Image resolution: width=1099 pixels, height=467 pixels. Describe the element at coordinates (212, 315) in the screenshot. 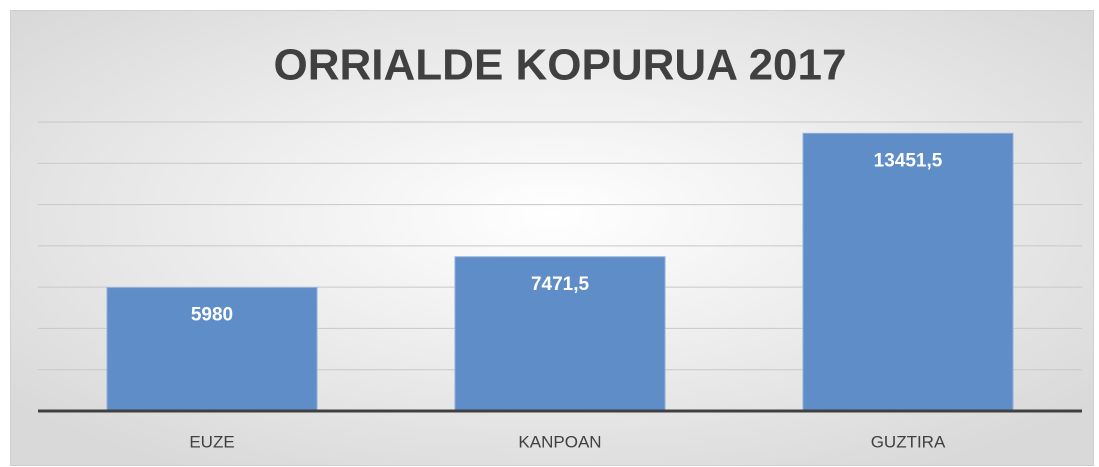

I see `data-label: 5980` at that location.